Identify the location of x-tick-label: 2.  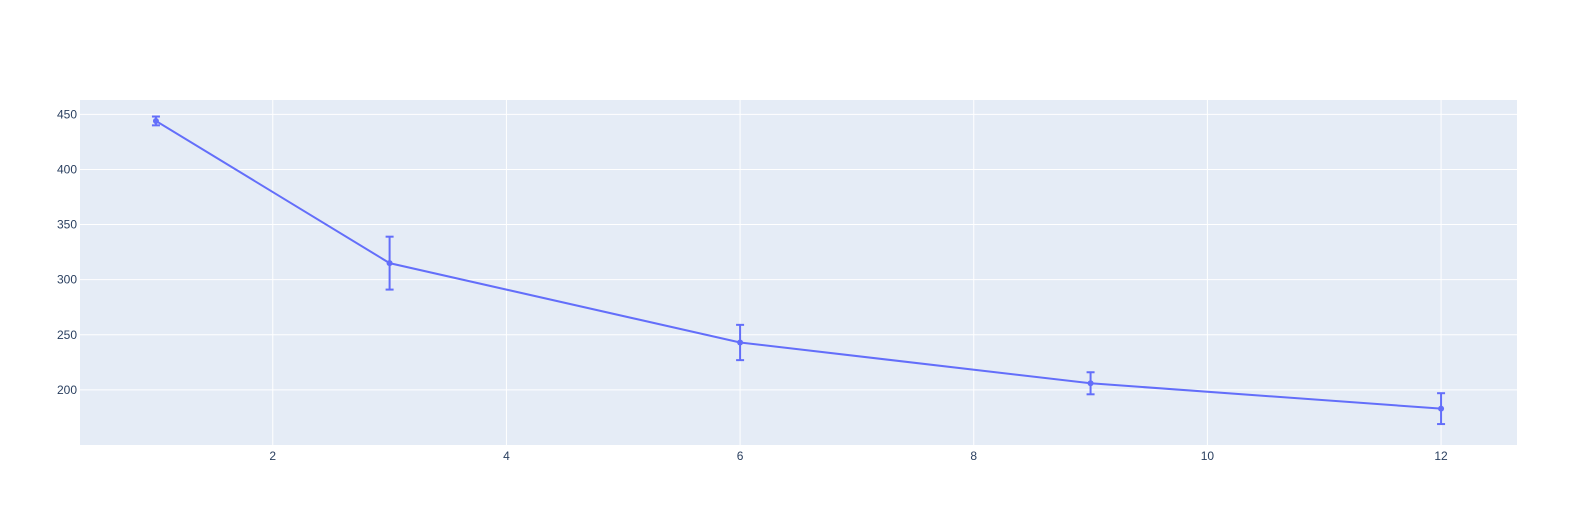
(272, 456).